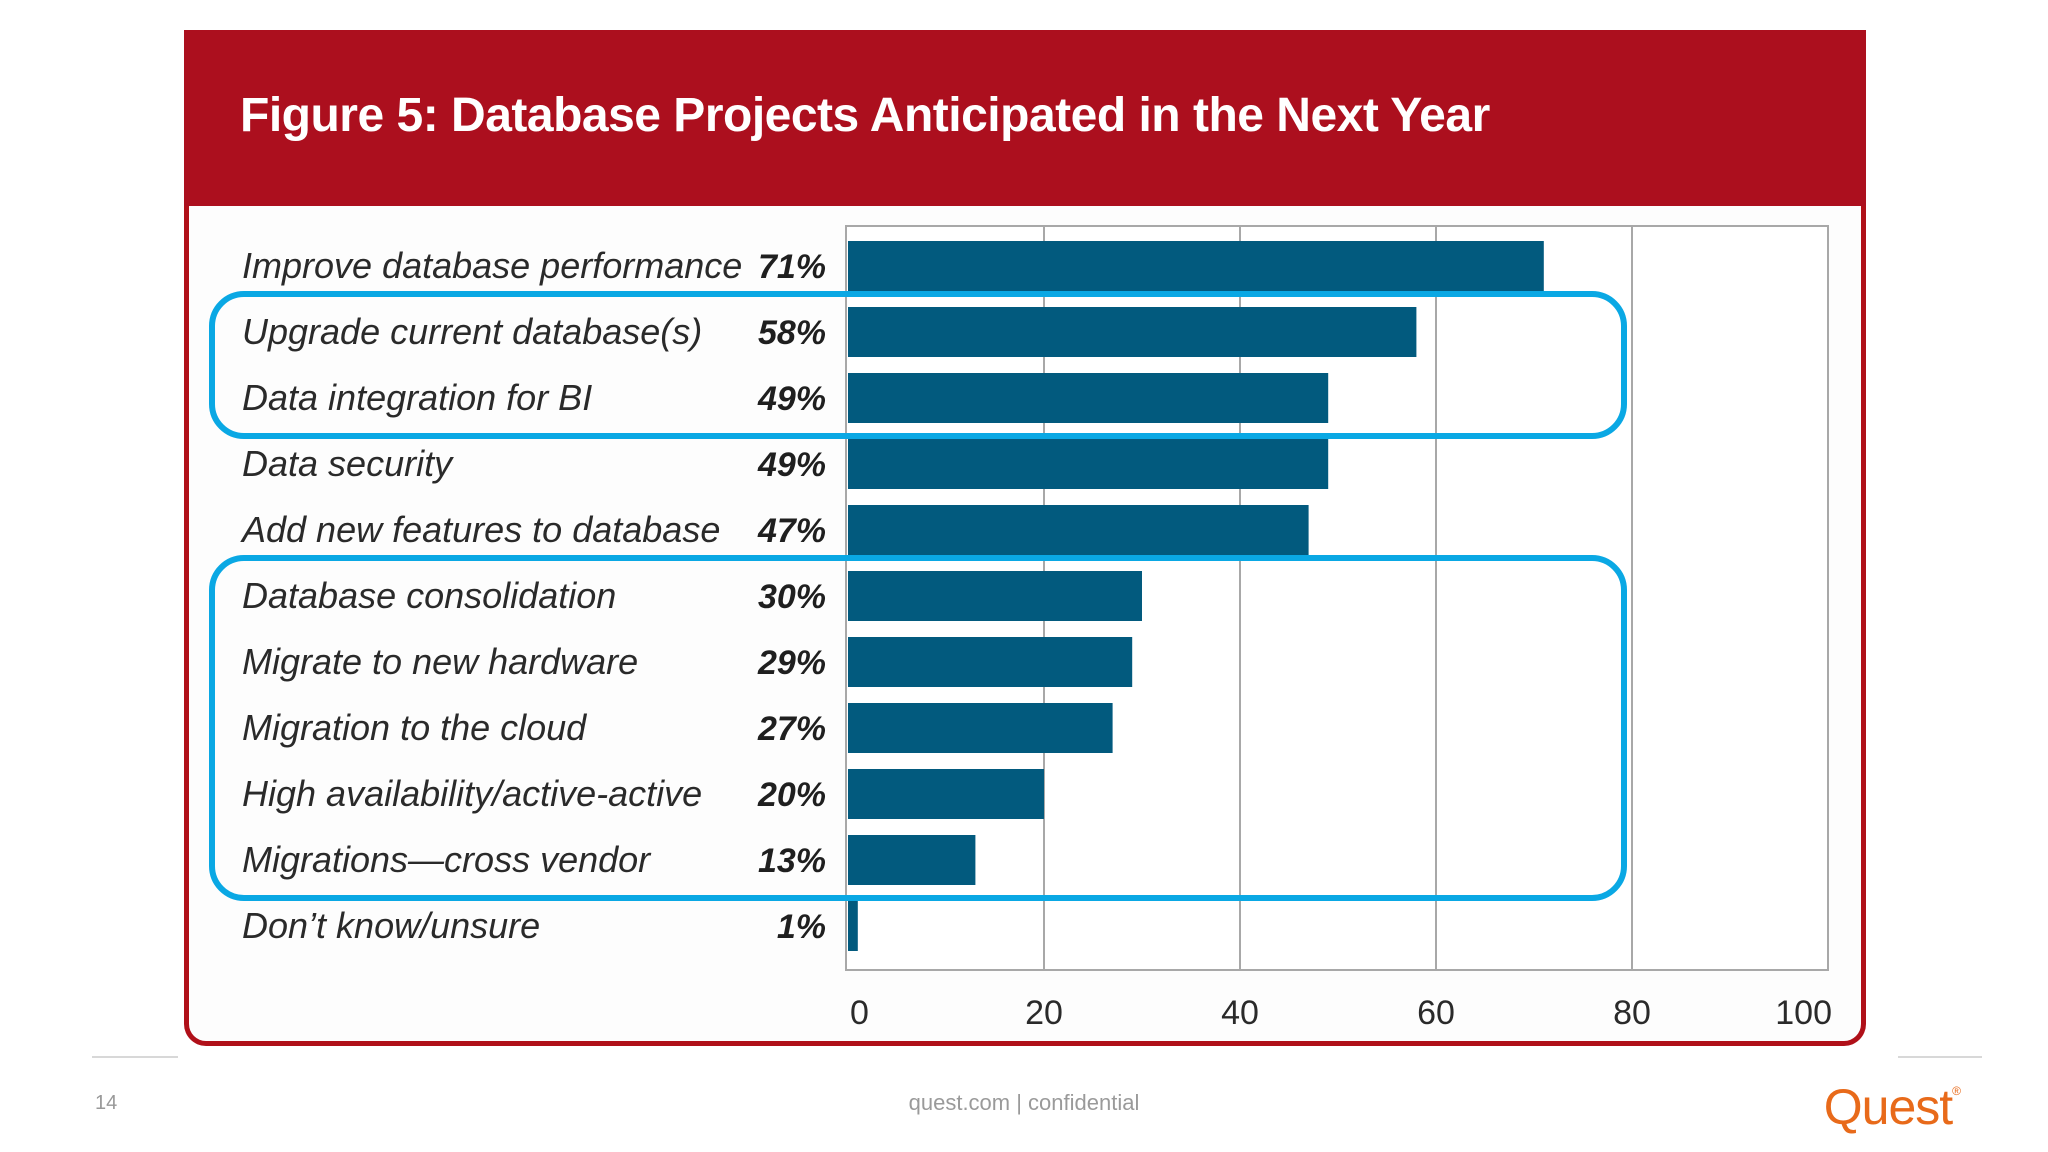 The image size is (2048, 1152). I want to click on x-axis-ticks: 0 20 40 60 80 100, so click(1341, 1013).